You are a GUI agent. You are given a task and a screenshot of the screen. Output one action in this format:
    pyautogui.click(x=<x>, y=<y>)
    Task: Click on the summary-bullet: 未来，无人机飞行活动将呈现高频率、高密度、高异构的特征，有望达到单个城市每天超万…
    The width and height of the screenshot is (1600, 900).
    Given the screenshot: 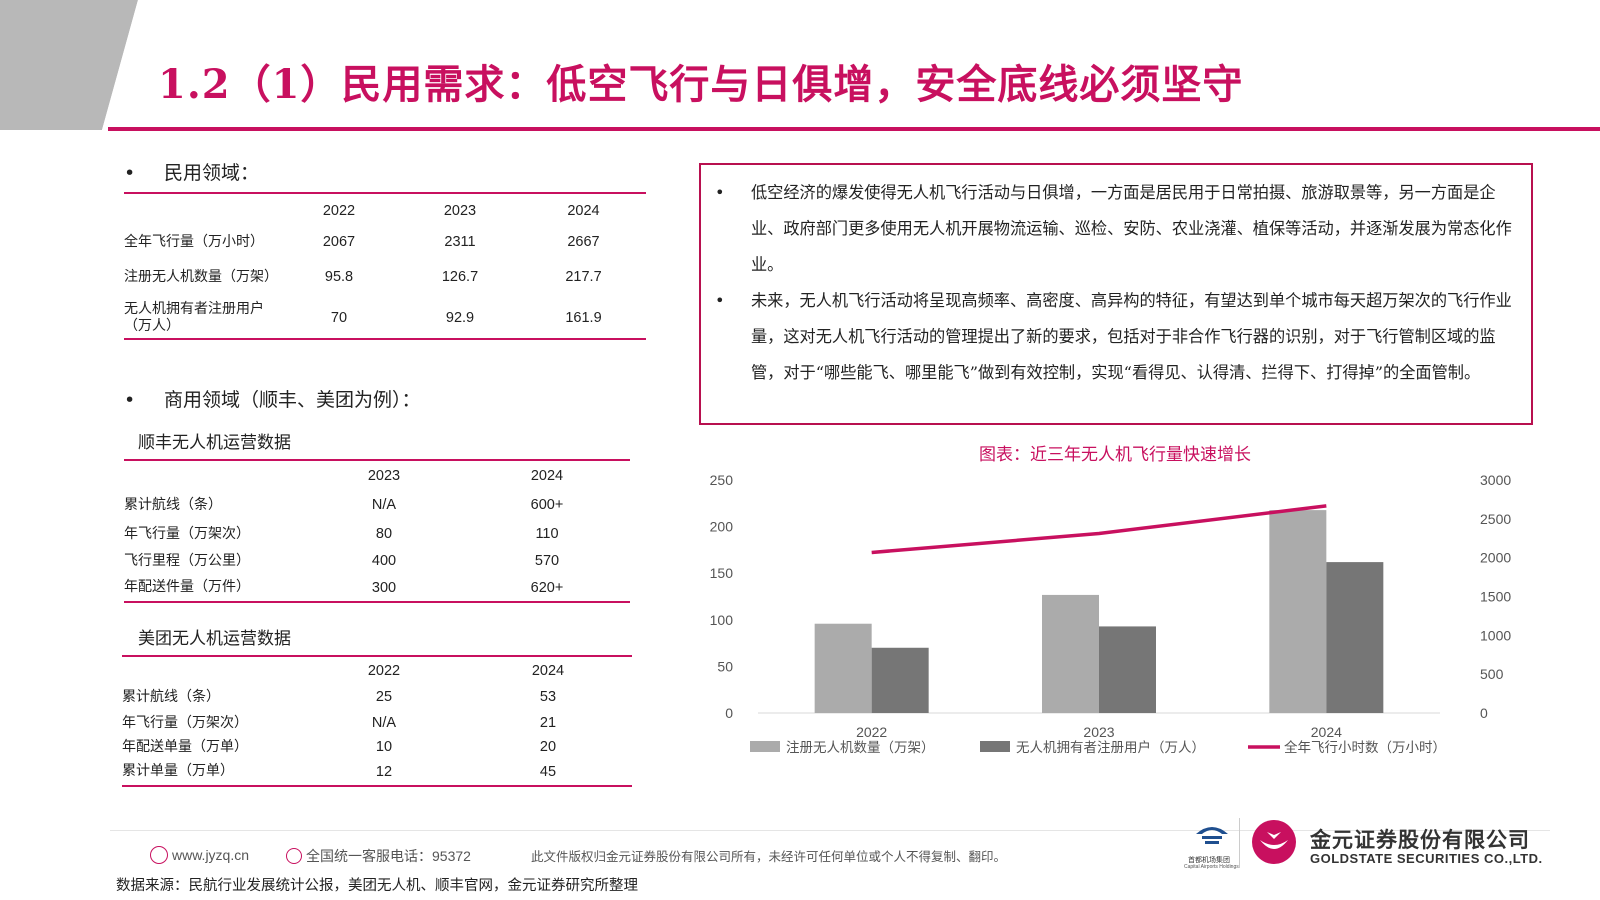 What is the action you would take?
    pyautogui.click(x=1116, y=337)
    